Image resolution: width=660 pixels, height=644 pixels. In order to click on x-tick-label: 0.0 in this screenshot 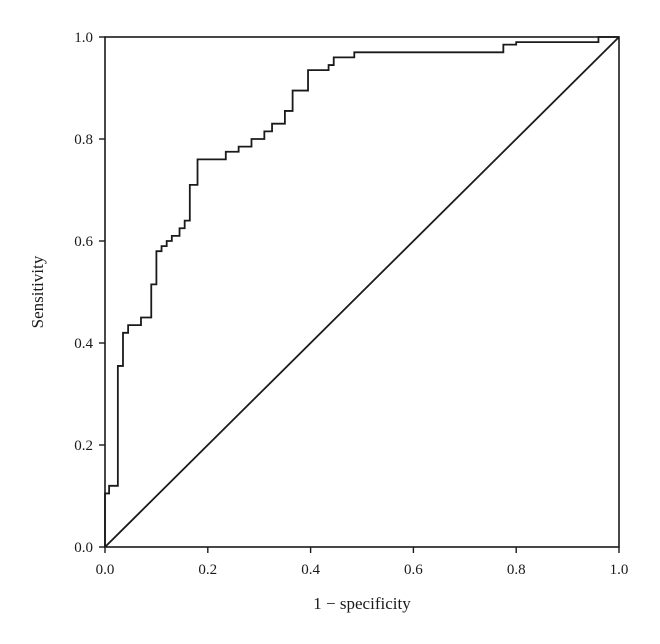, I will do `click(105, 570)`.